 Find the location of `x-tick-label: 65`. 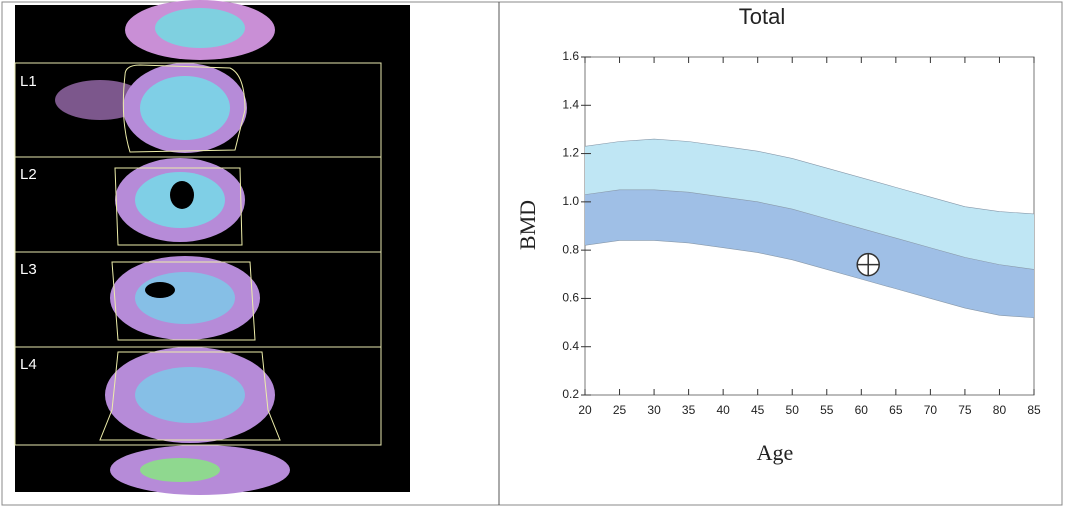

x-tick-label: 65 is located at coordinates (896, 410).